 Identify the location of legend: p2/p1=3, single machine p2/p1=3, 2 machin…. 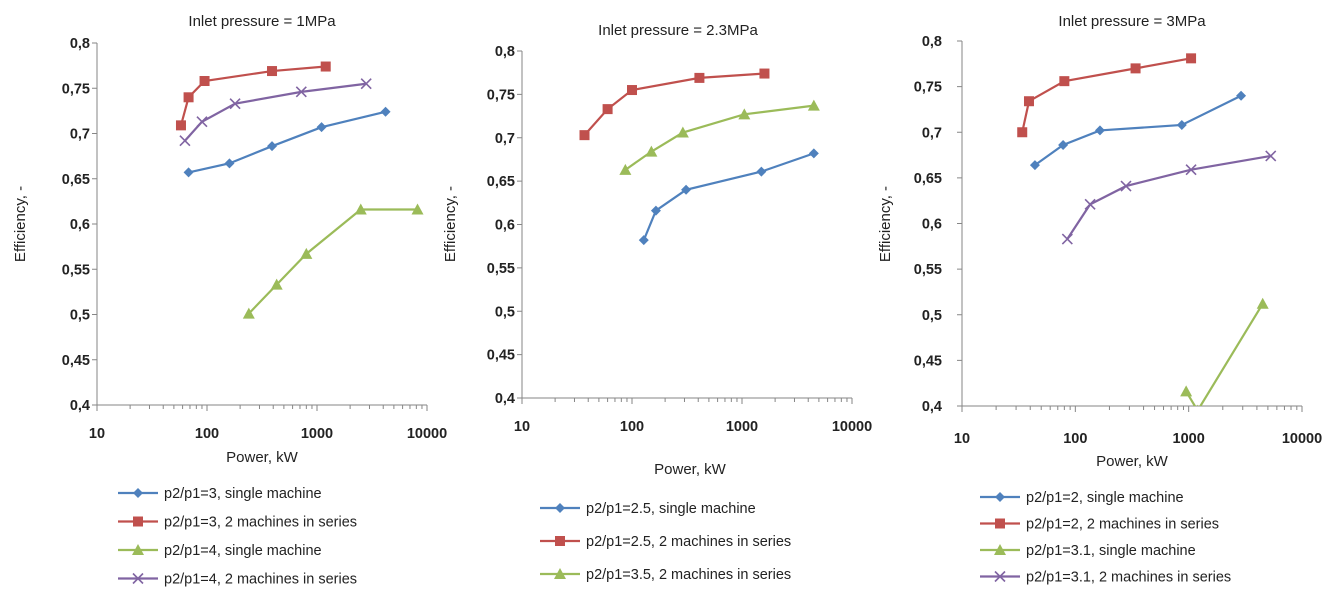
(237, 537).